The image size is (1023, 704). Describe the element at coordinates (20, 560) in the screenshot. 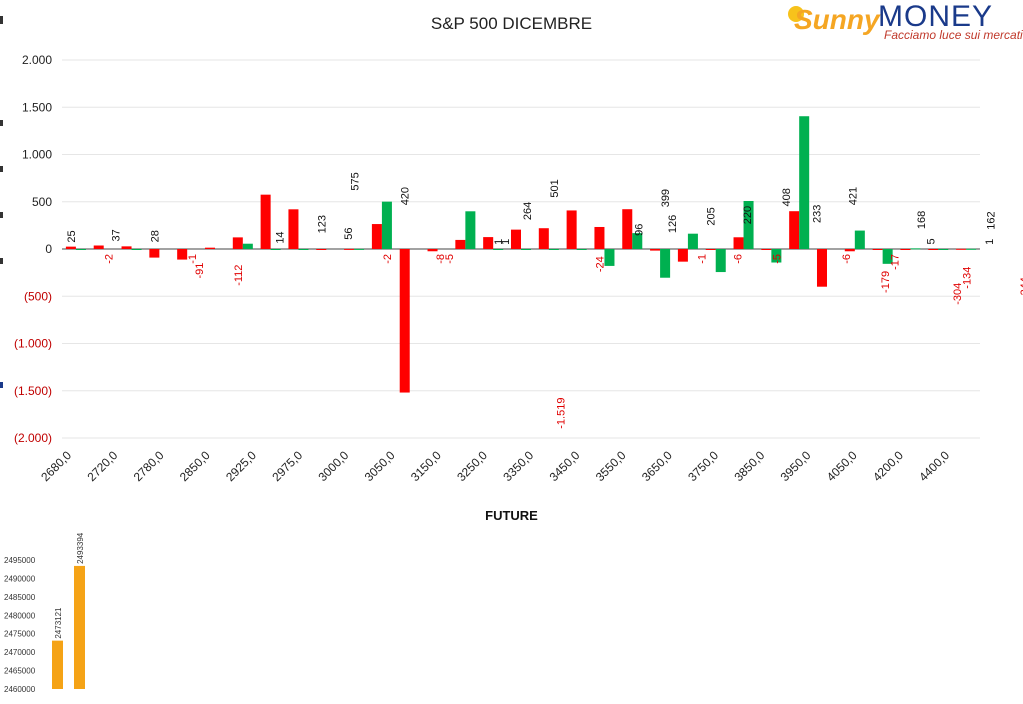

I see `future-y-tick-label: 2495000` at that location.